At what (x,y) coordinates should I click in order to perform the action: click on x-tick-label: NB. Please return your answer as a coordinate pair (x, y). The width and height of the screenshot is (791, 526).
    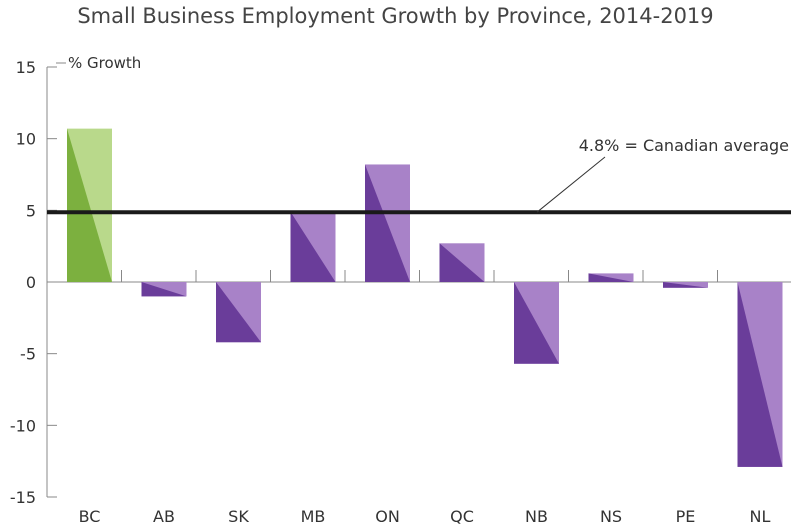
    Looking at the image, I should click on (536, 516).